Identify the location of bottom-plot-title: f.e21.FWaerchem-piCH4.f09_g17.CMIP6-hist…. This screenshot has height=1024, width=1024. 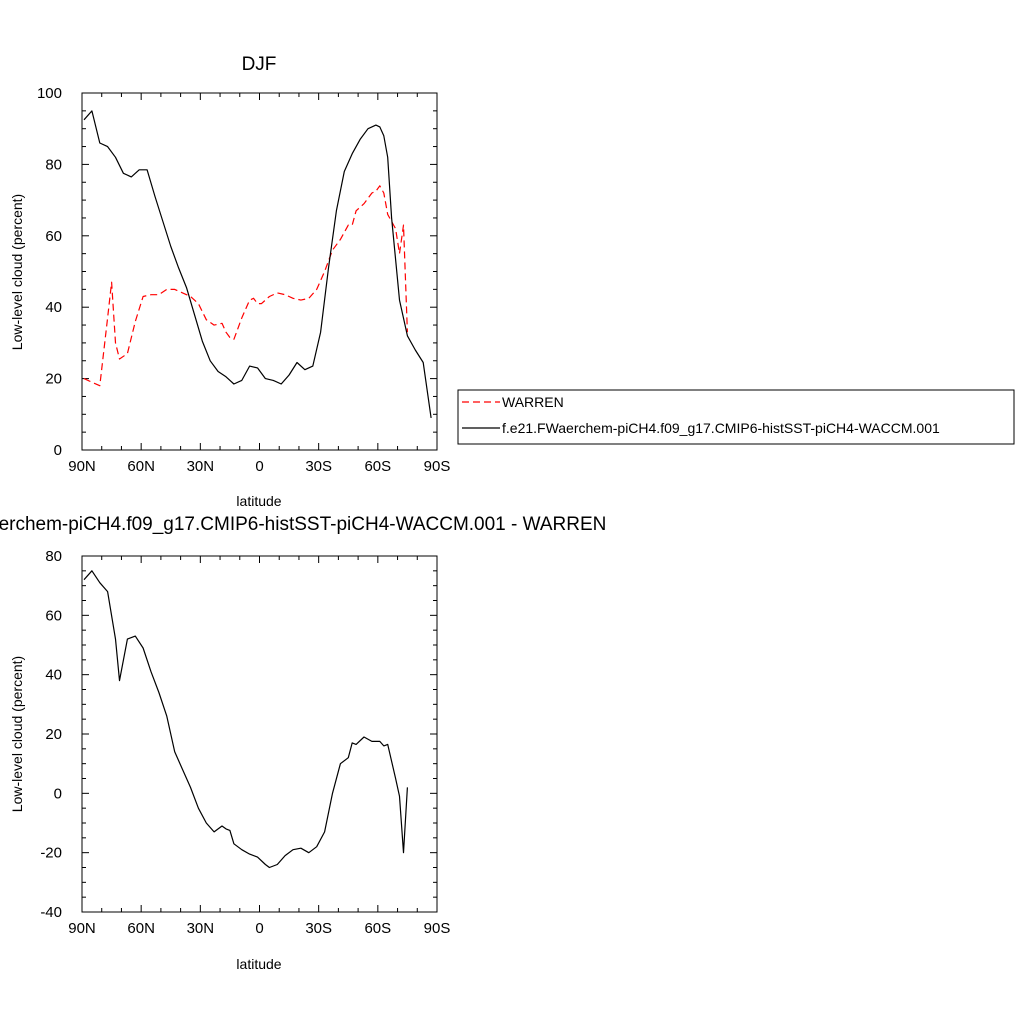
(303, 524).